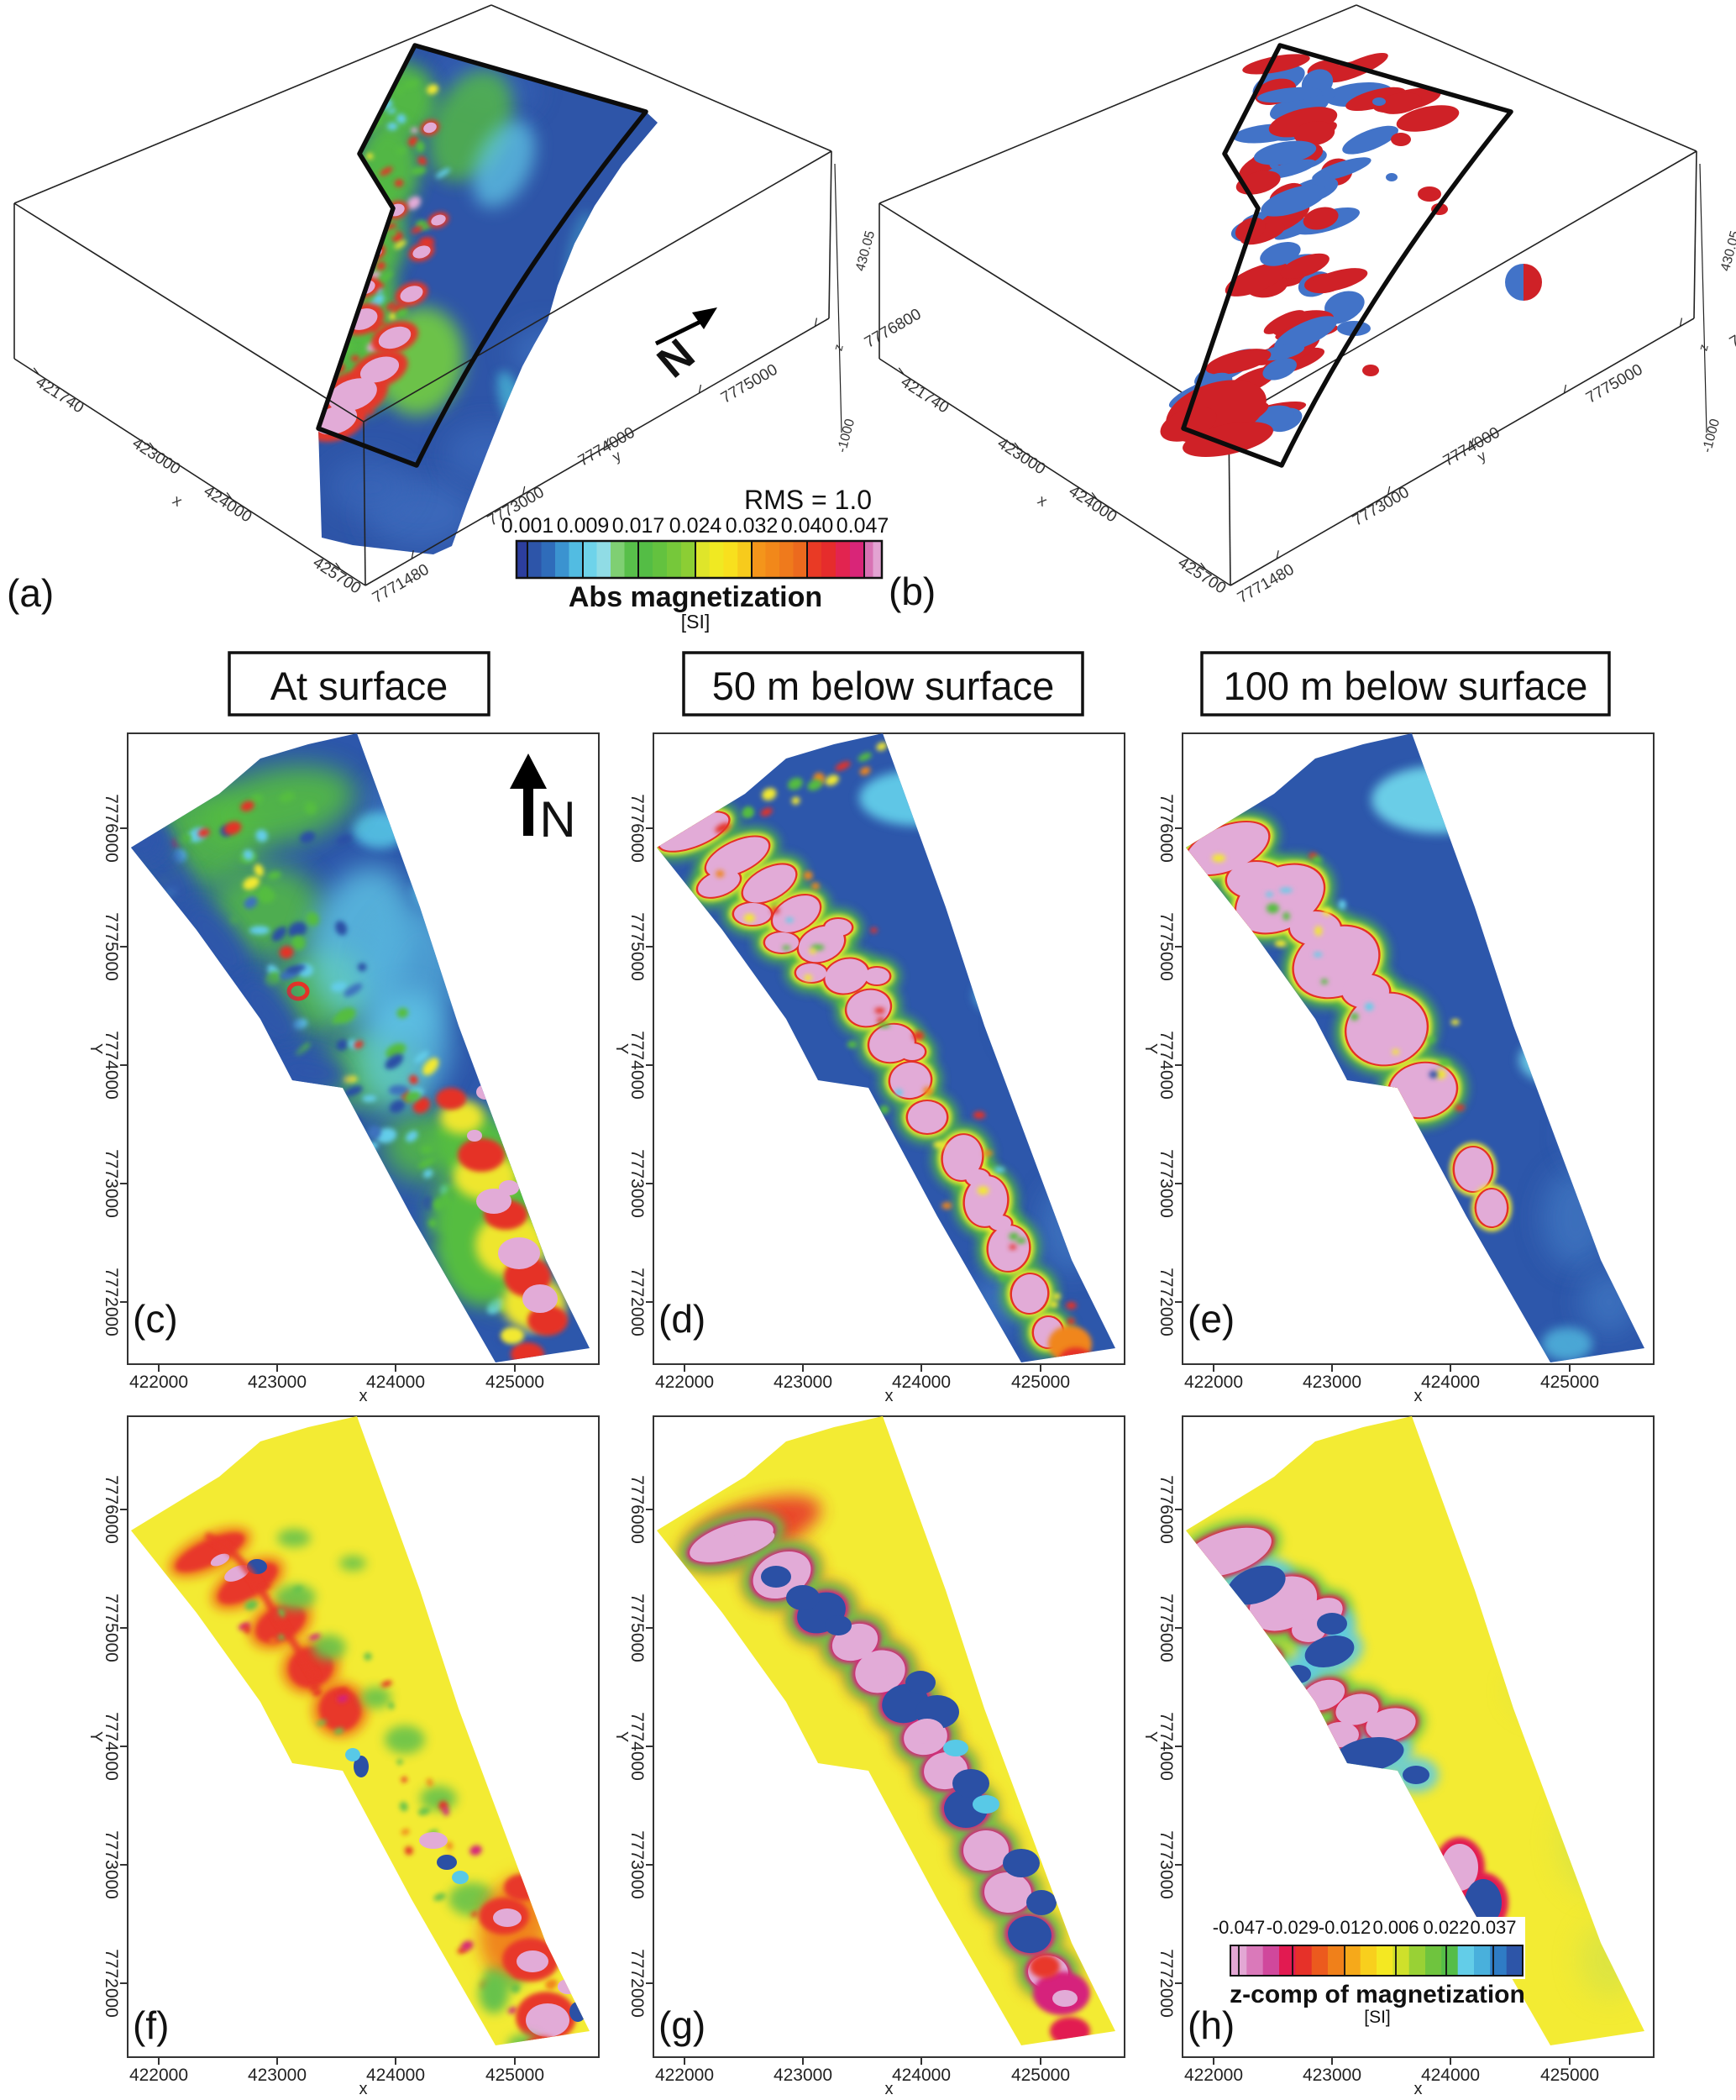 The width and height of the screenshot is (1736, 2100). I want to click on svg-text: (h), so click(1211, 2025).